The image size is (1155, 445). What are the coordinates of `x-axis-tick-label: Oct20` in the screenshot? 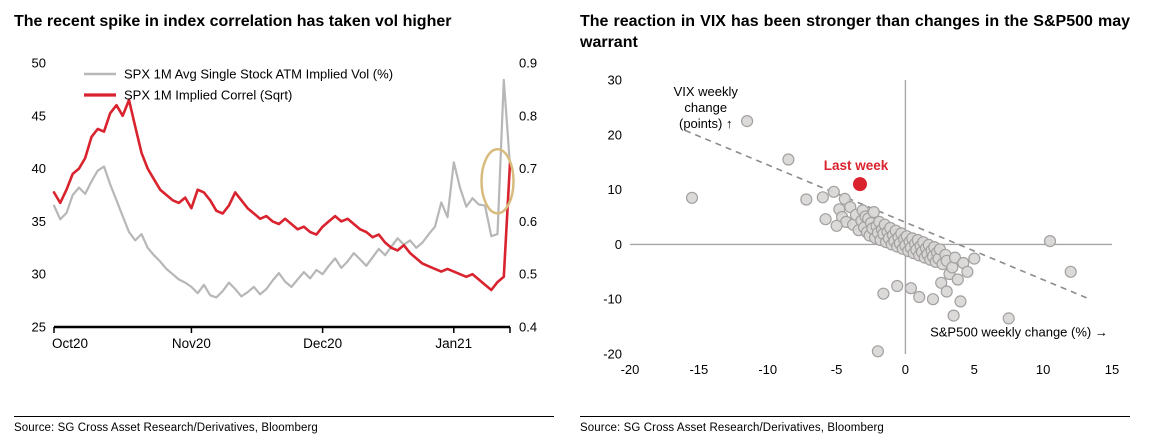 It's located at (70, 343).